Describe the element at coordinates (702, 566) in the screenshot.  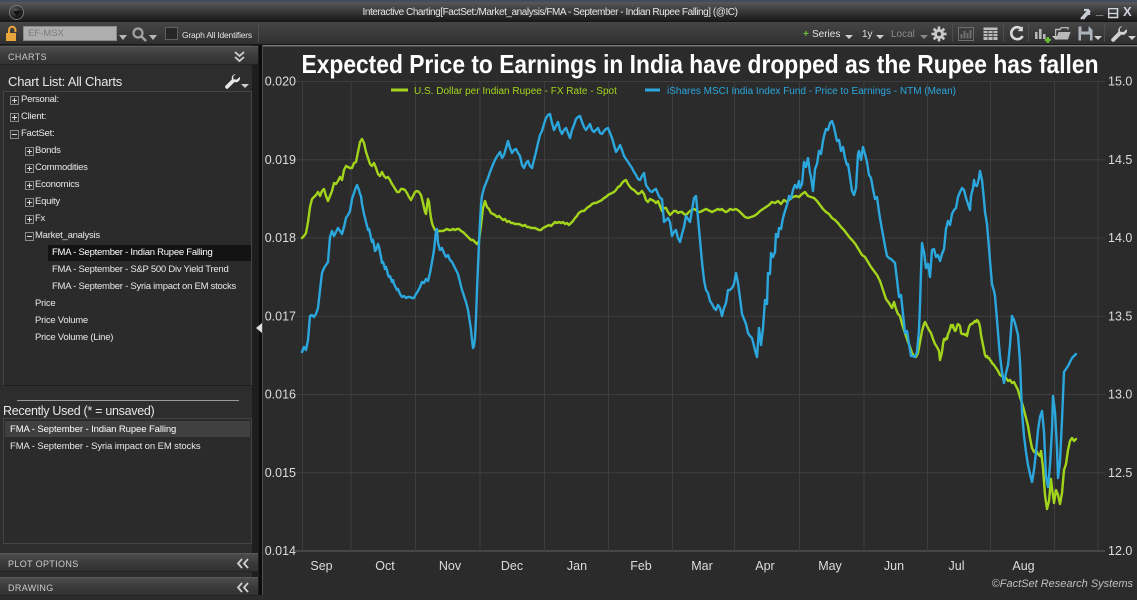
I see `svg-text: Mar` at that location.